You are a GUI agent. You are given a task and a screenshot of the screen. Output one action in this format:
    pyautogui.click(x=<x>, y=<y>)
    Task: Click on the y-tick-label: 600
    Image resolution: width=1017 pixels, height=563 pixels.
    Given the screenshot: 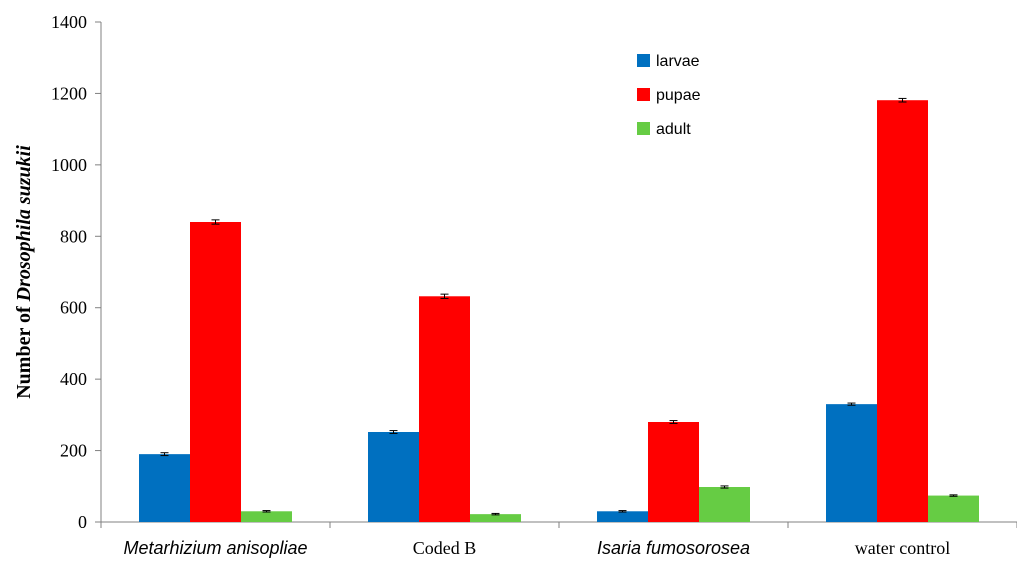 What is the action you would take?
    pyautogui.click(x=73, y=308)
    